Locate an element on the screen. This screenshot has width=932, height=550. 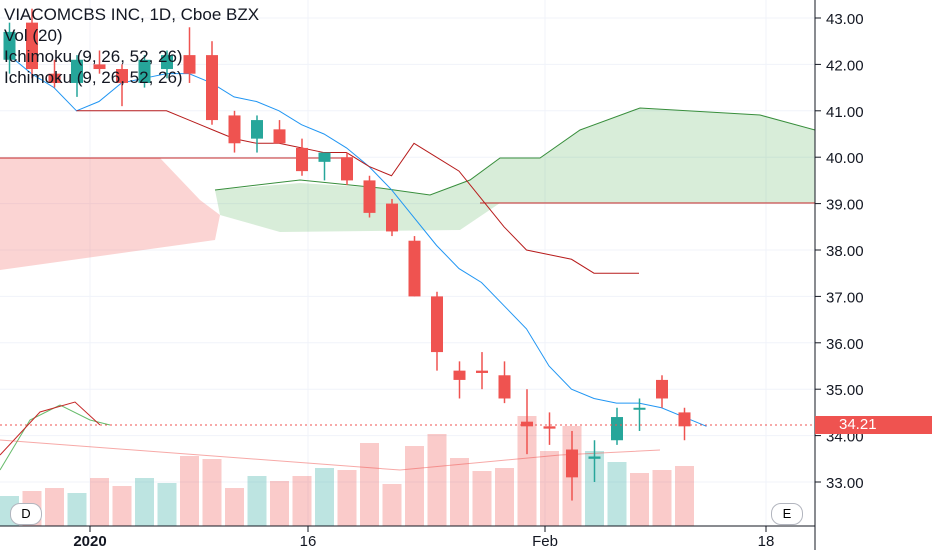
price-tick-label: 41.00 is located at coordinates (845, 112).